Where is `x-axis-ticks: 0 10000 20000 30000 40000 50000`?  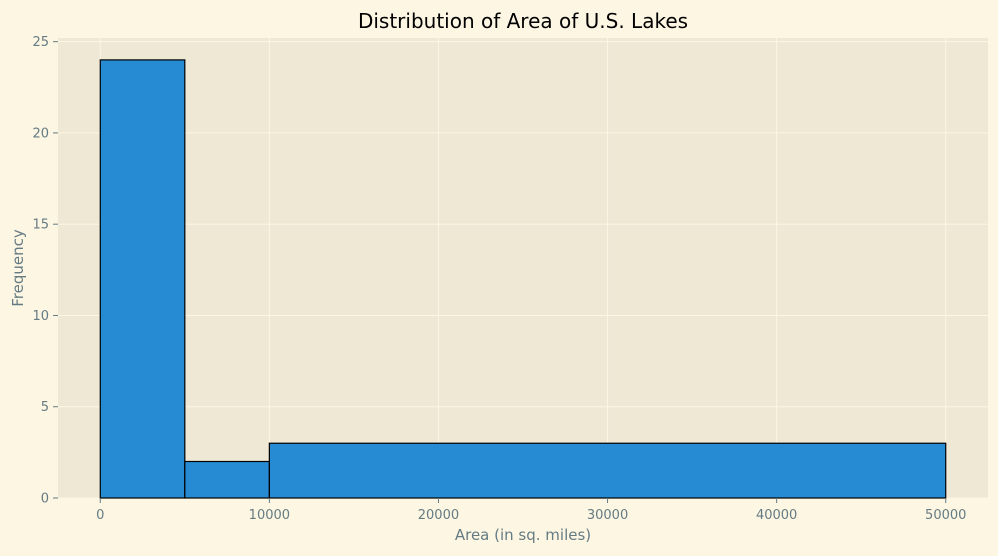
x-axis-ticks: 0 10000 20000 30000 40000 50000 is located at coordinates (531, 510).